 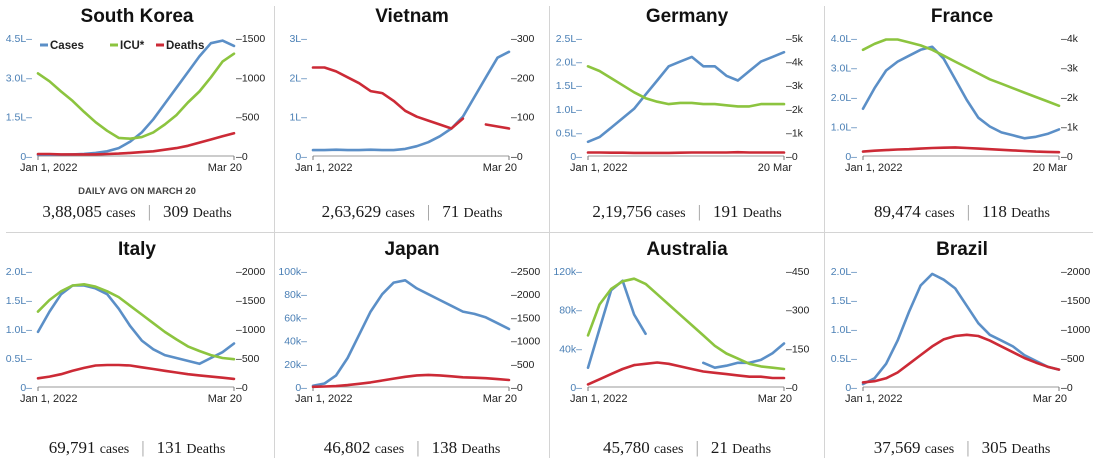 What do you see at coordinates (169, 447) in the screenshot?
I see `deaths-value: 131` at bounding box center [169, 447].